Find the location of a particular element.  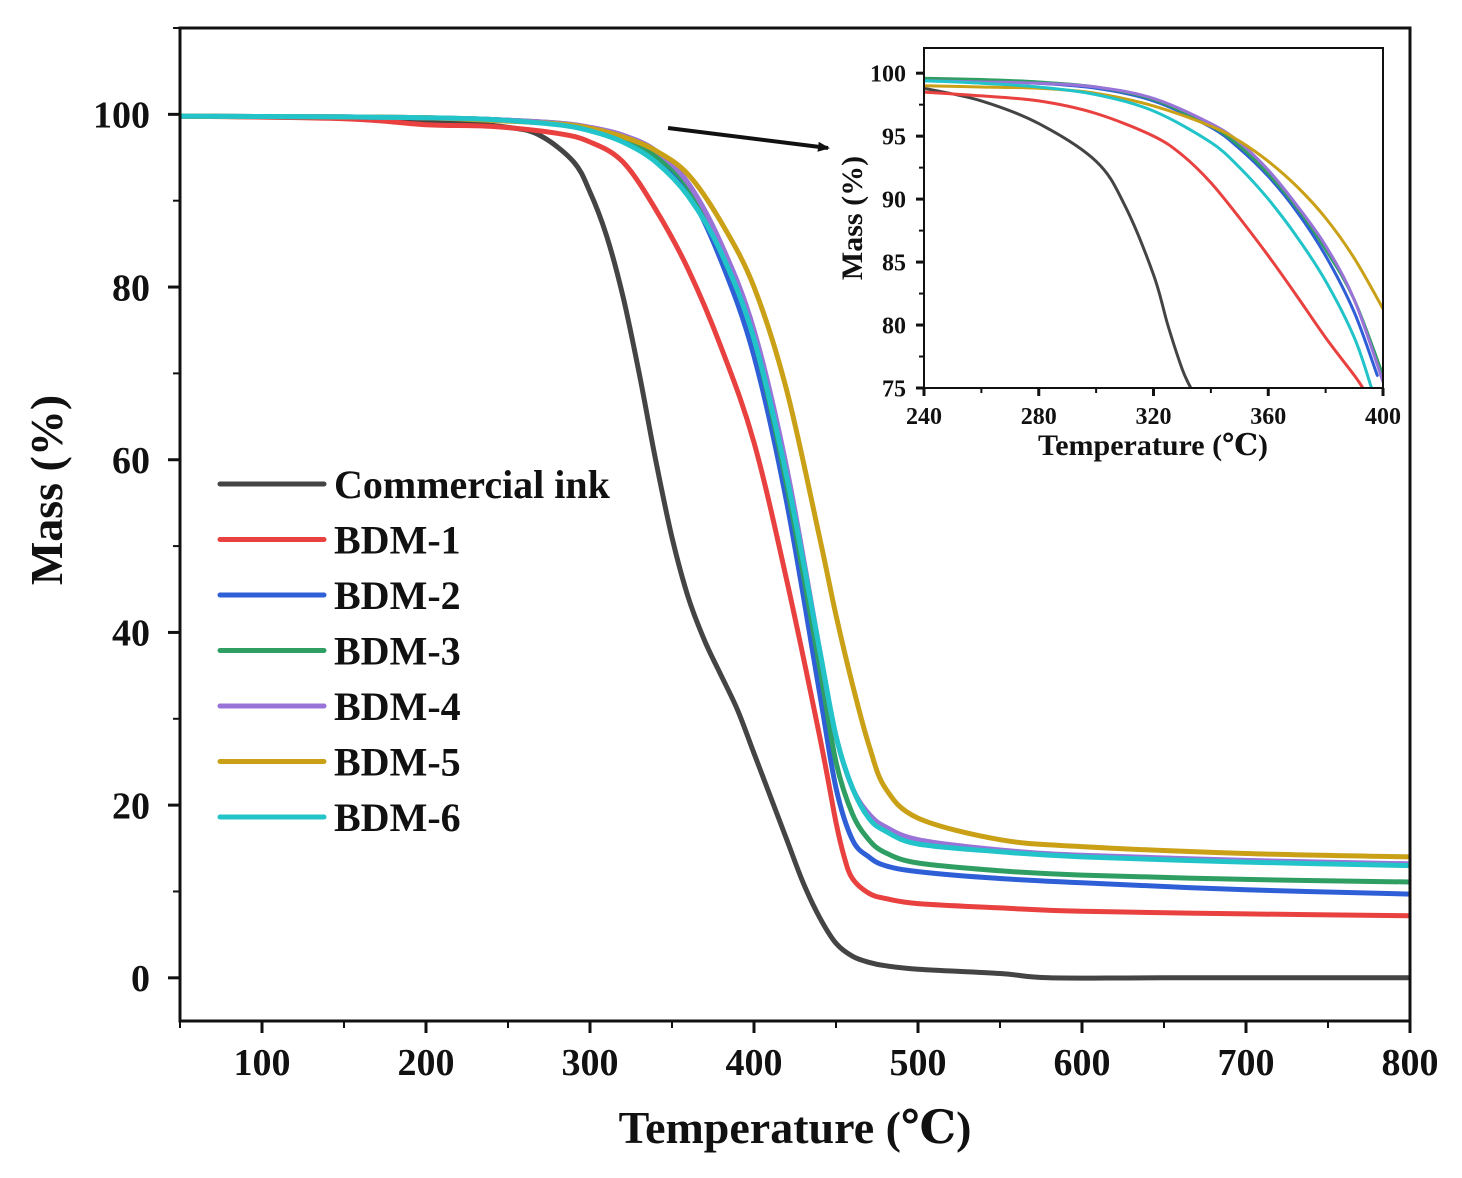

main-x-tick-label-200: 200 is located at coordinates (426, 1063).